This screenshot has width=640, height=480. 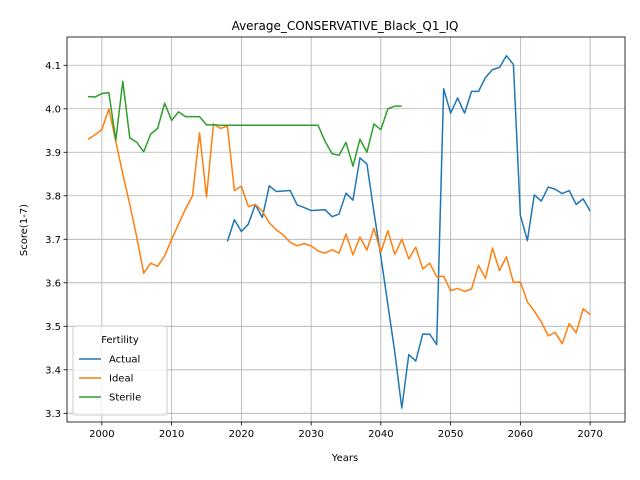 What do you see at coordinates (344, 458) in the screenshot?
I see `x-axis-label: Years` at bounding box center [344, 458].